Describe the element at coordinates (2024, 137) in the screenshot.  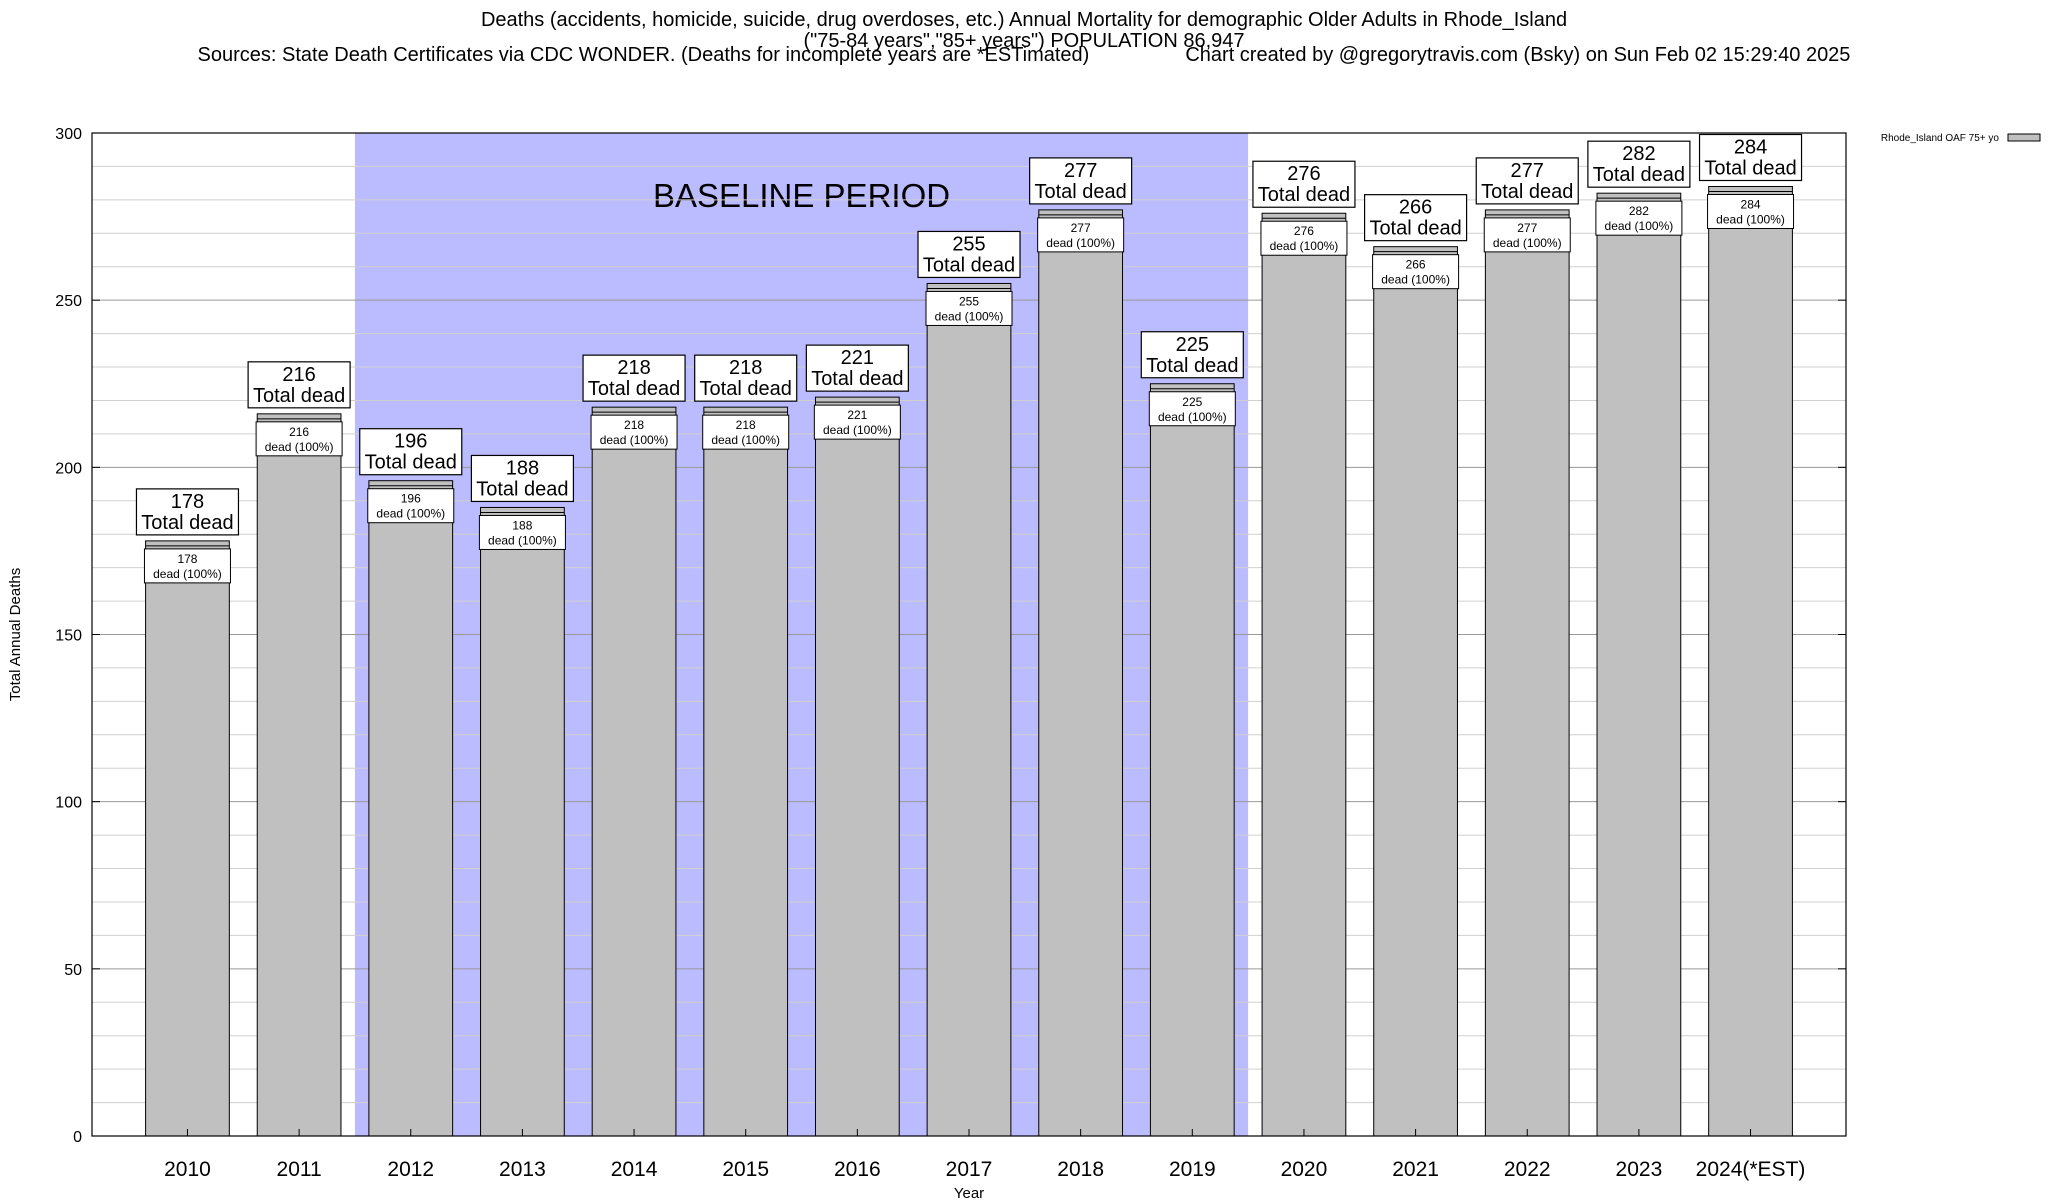
I see `legend-swatch` at that location.